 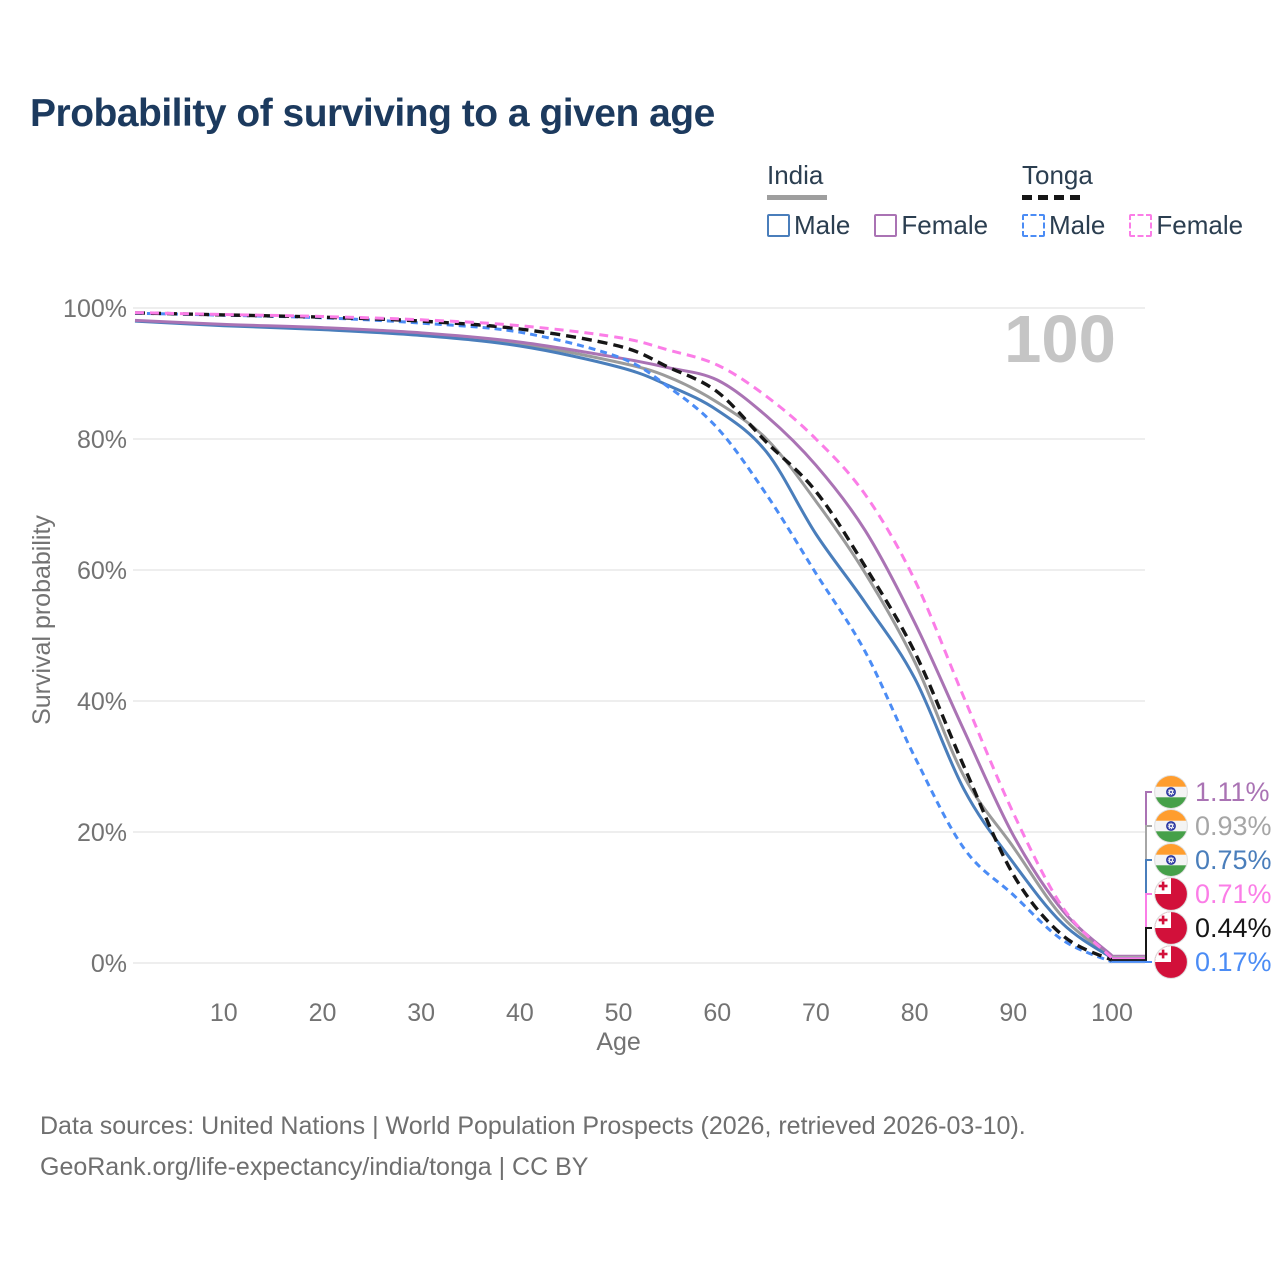 I want to click on legend-group-tonga: Tonga Male Female, so click(x=1144, y=200).